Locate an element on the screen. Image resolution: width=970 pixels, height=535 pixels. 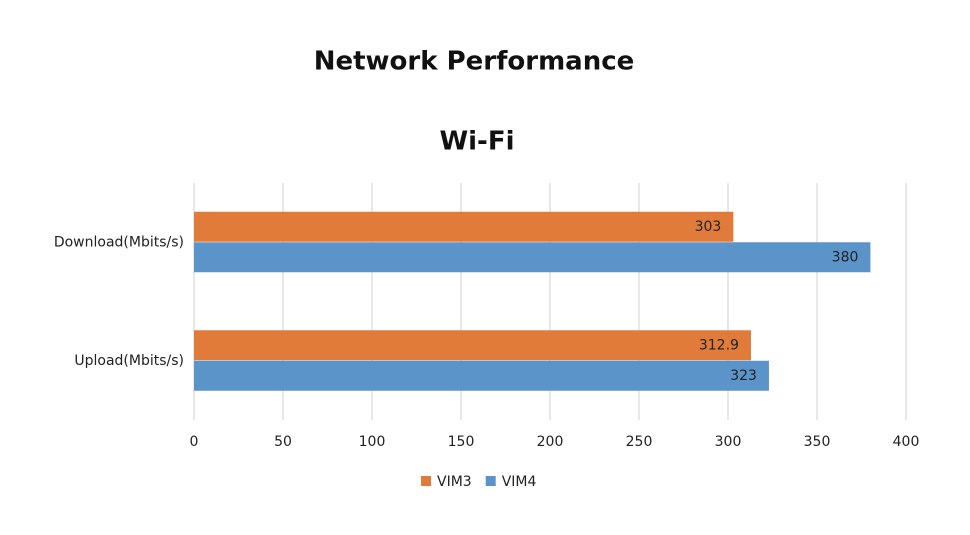
legend-label: VIM4 is located at coordinates (519, 482).